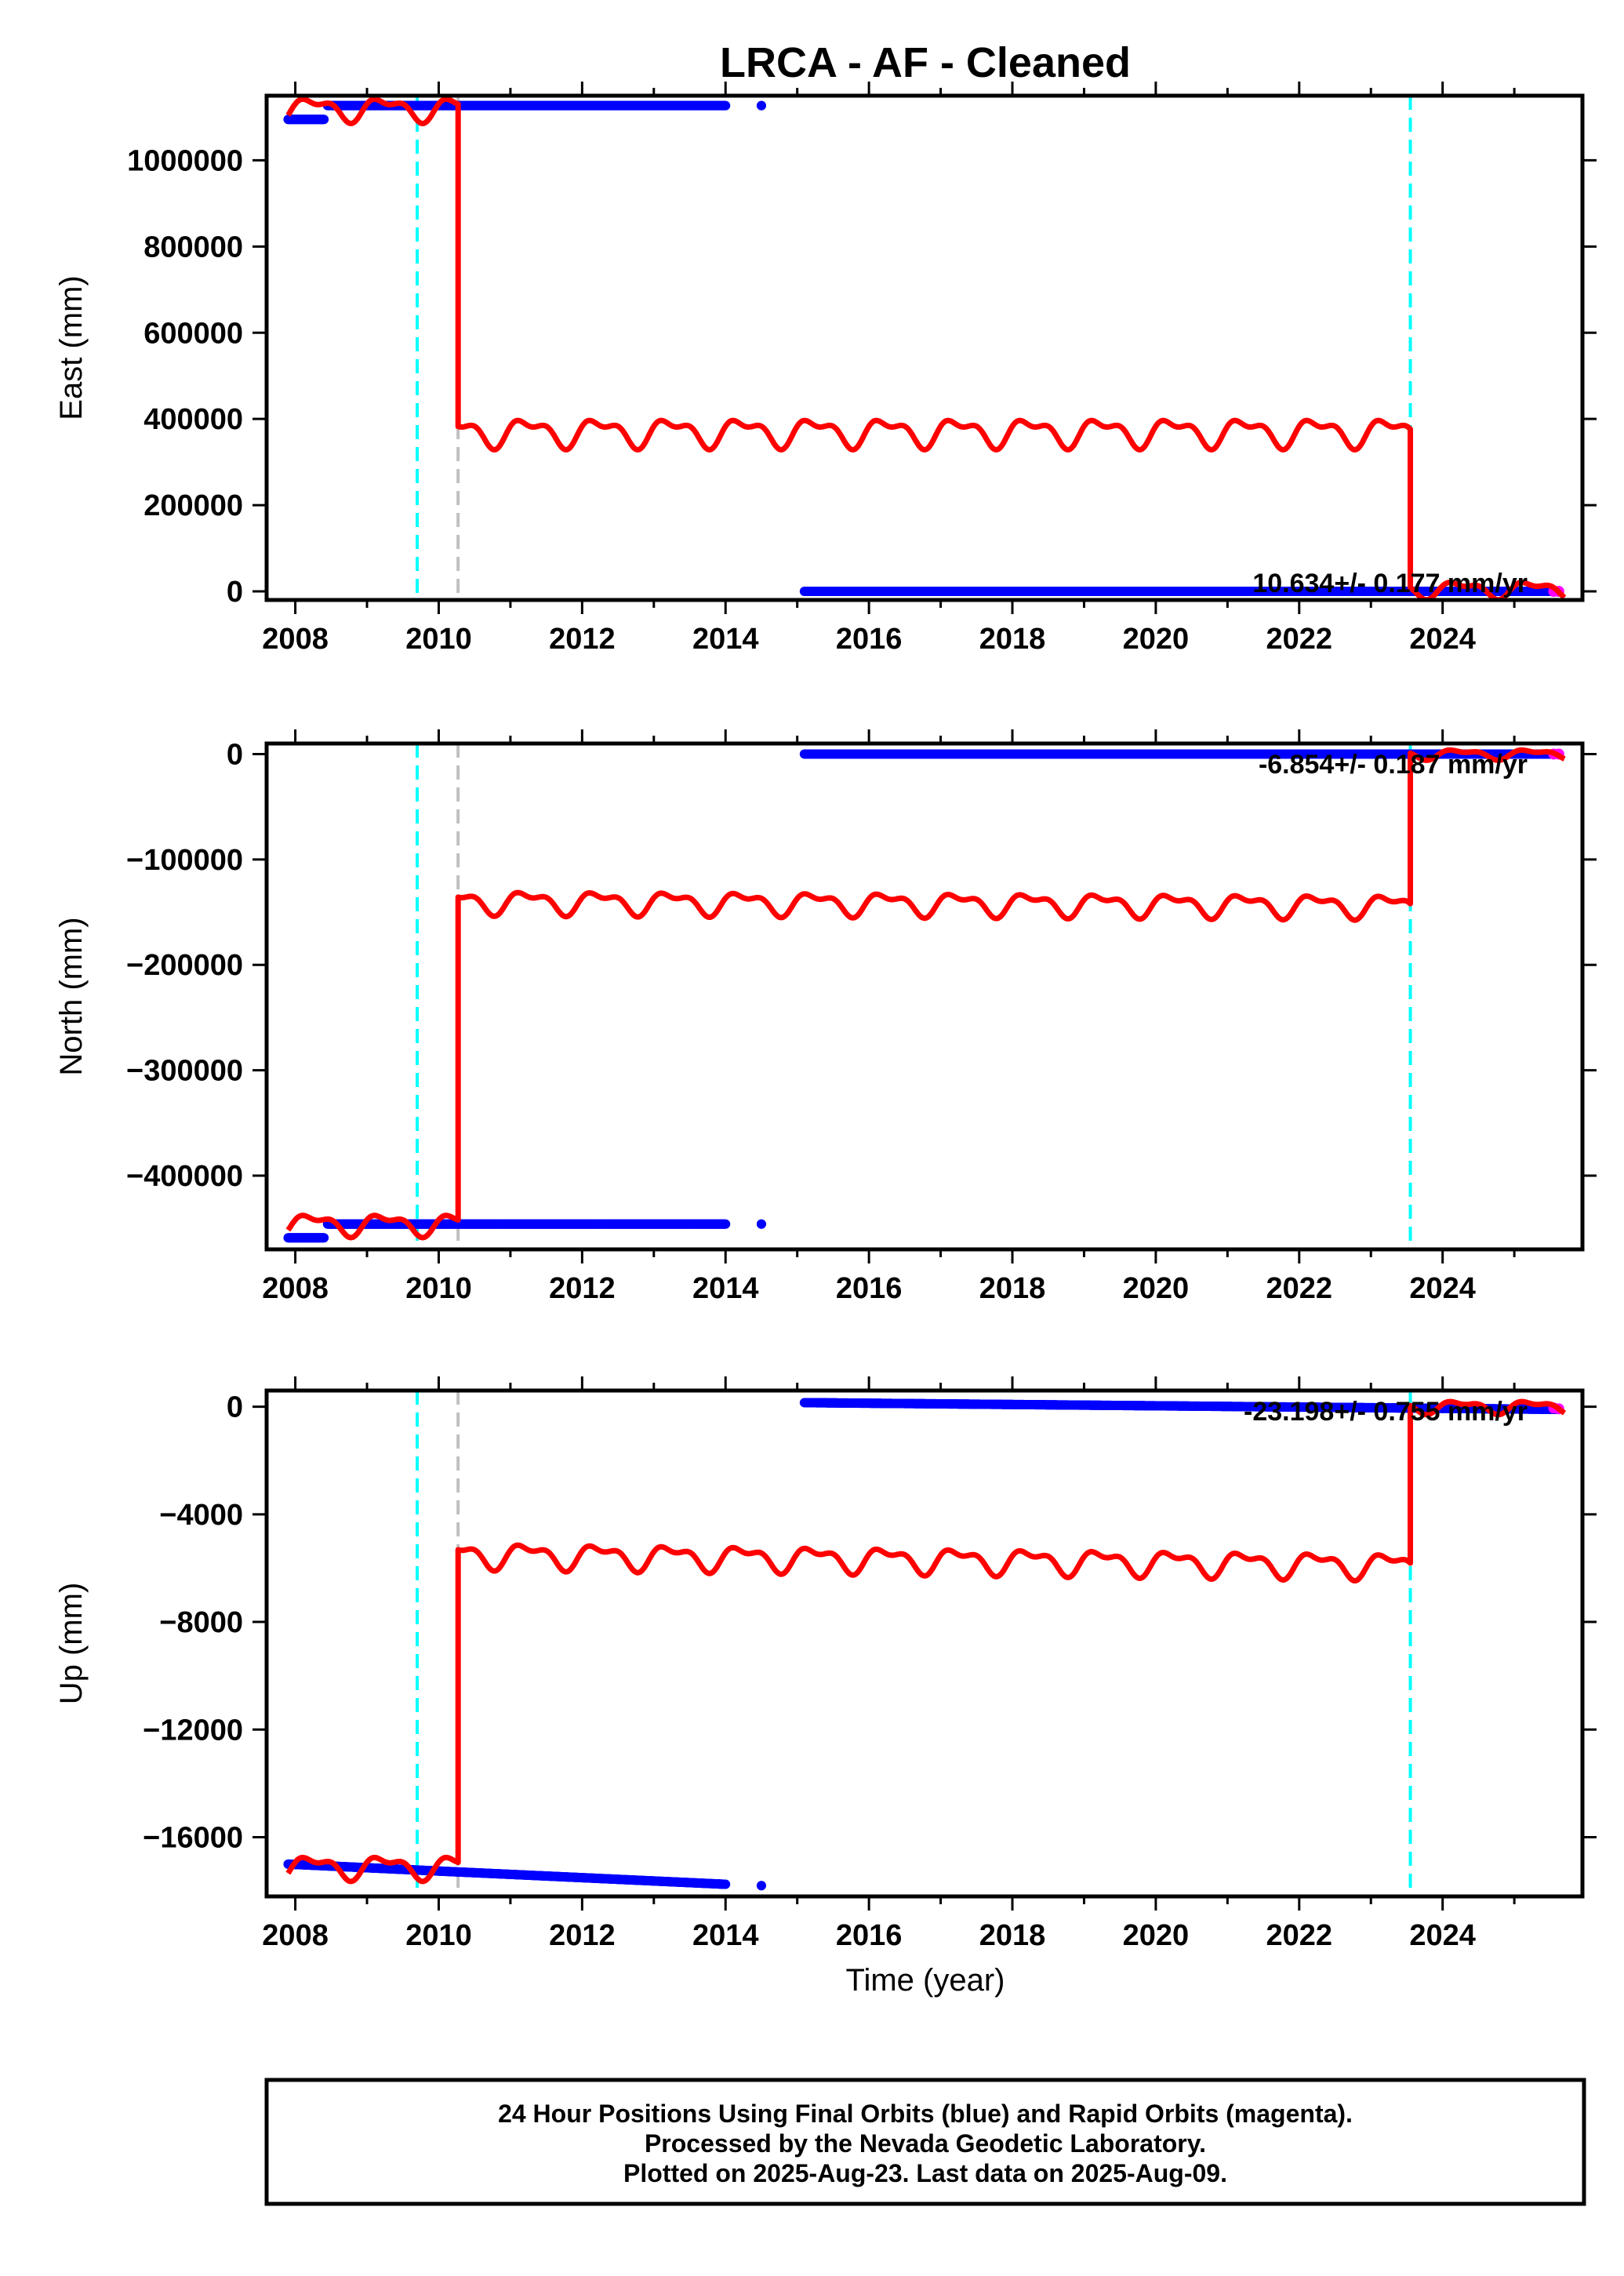  Describe the element at coordinates (185, 1176) in the screenshot. I see `y-tick-label: −400000` at that location.